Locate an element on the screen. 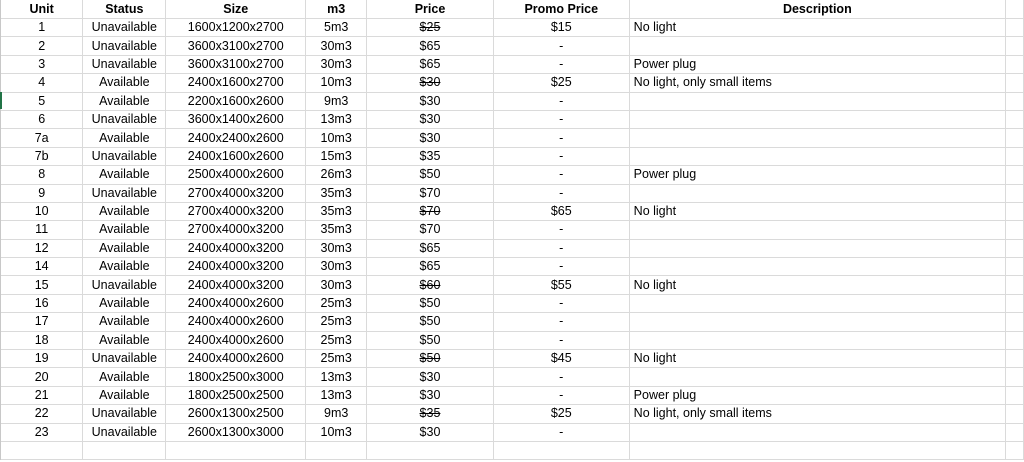 Image resolution: width=1024 pixels, height=462 pixels. cell-m3: 10m3 is located at coordinates (336, 138).